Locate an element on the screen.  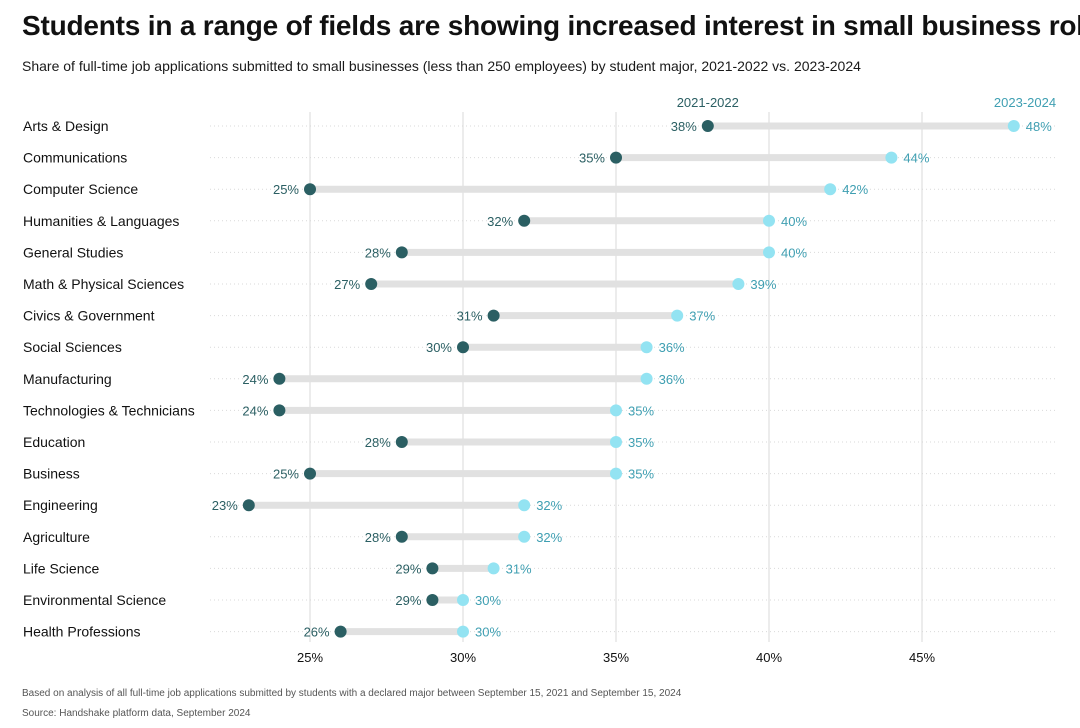
value-label-2021-2022: 27% is located at coordinates (347, 284).